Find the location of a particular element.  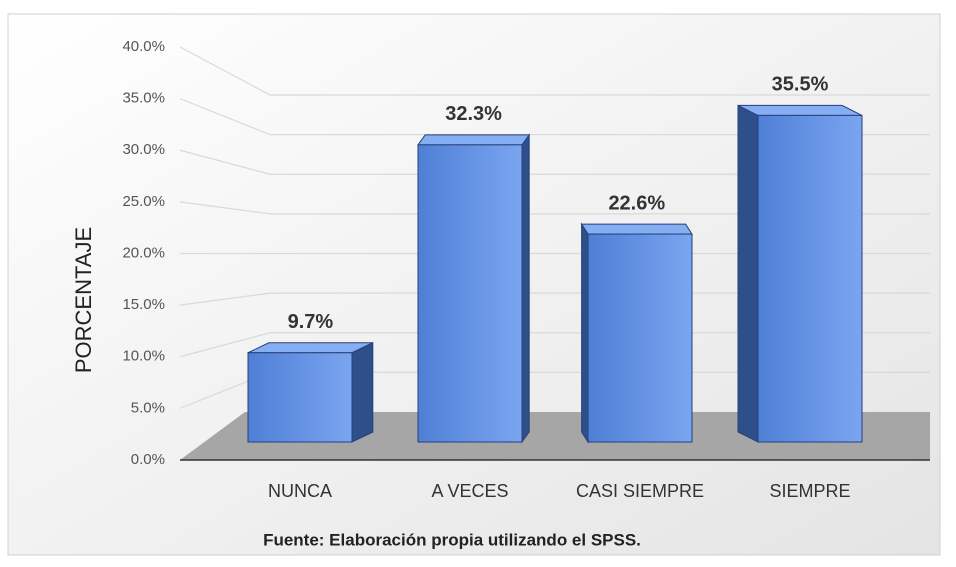

y-tick-label: 0.0% is located at coordinates (148, 459).